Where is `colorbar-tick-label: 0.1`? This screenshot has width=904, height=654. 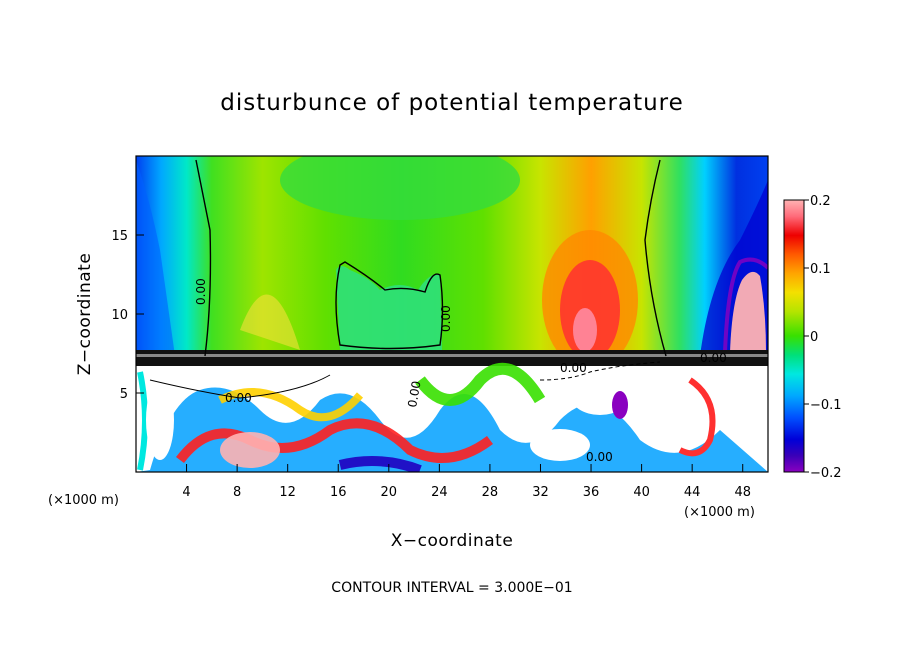 colorbar-tick-label: 0.1 is located at coordinates (820, 269).